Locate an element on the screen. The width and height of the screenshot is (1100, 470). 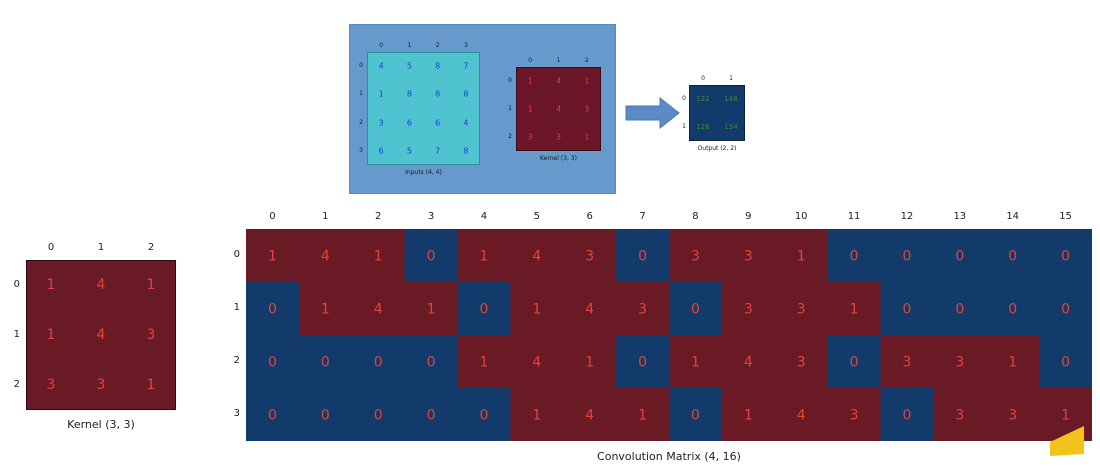
conv-col-tick: 3 is located at coordinates (431, 216).